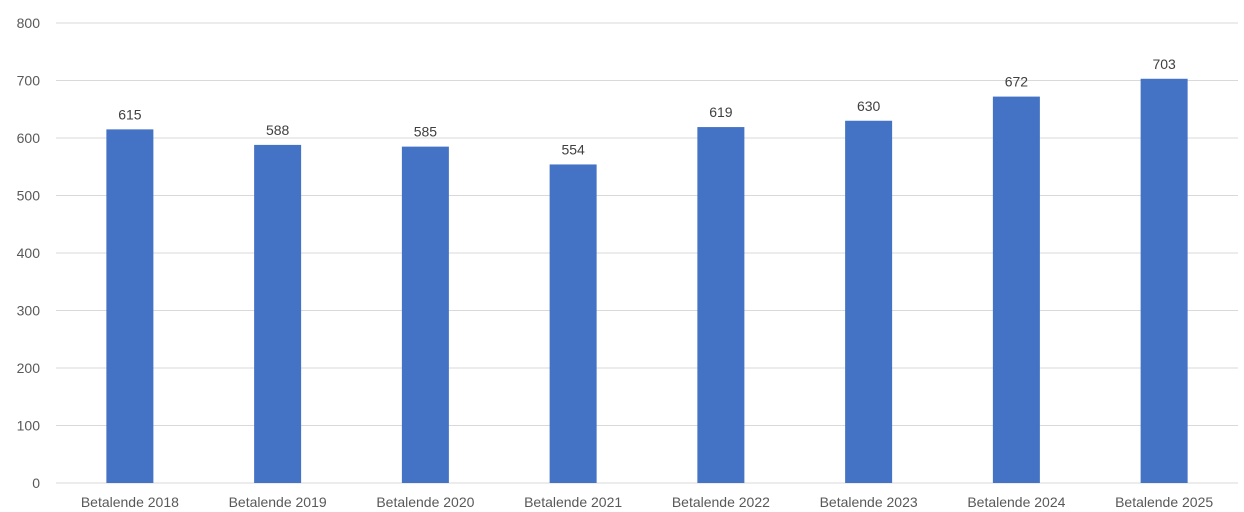 The height and width of the screenshot is (512, 1244). What do you see at coordinates (869, 502) in the screenshot?
I see `x-tick-label: Betalende 2023` at bounding box center [869, 502].